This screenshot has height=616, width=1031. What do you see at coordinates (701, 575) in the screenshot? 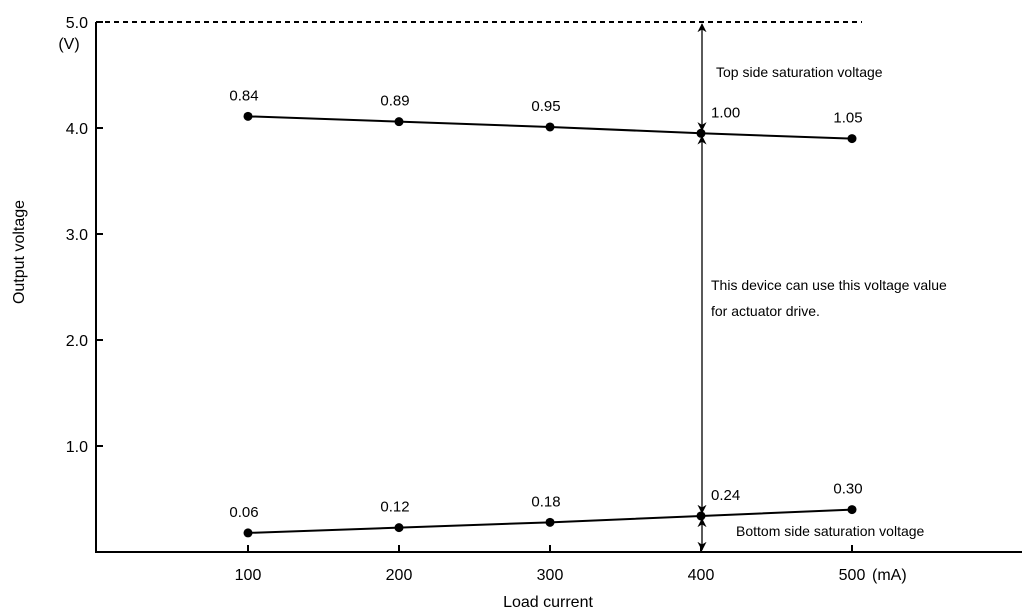
I see `x-tick-label: 400` at bounding box center [701, 575].